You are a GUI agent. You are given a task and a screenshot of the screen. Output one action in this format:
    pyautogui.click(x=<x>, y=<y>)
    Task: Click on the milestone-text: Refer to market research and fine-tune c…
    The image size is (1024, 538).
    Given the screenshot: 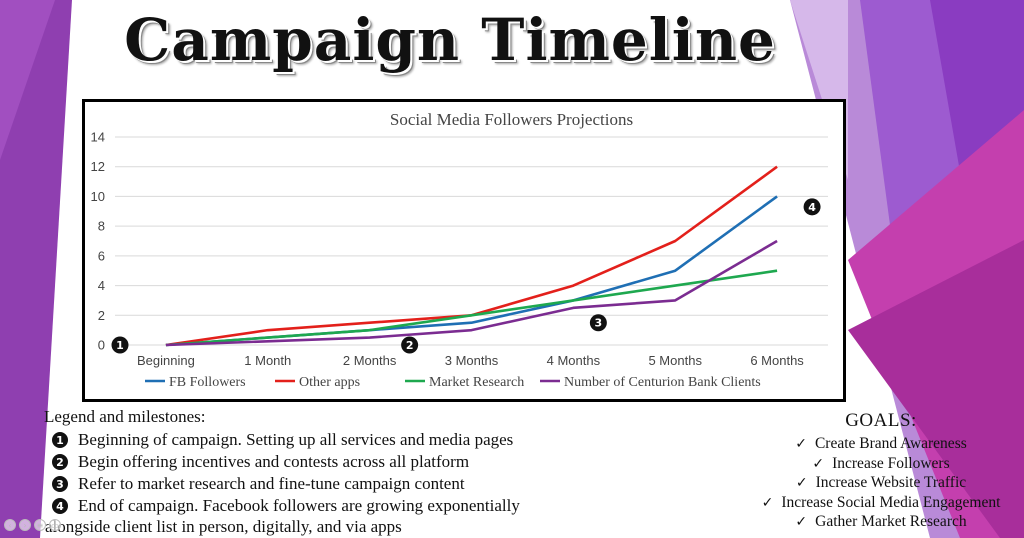 What is the action you would take?
    pyautogui.click(x=271, y=483)
    